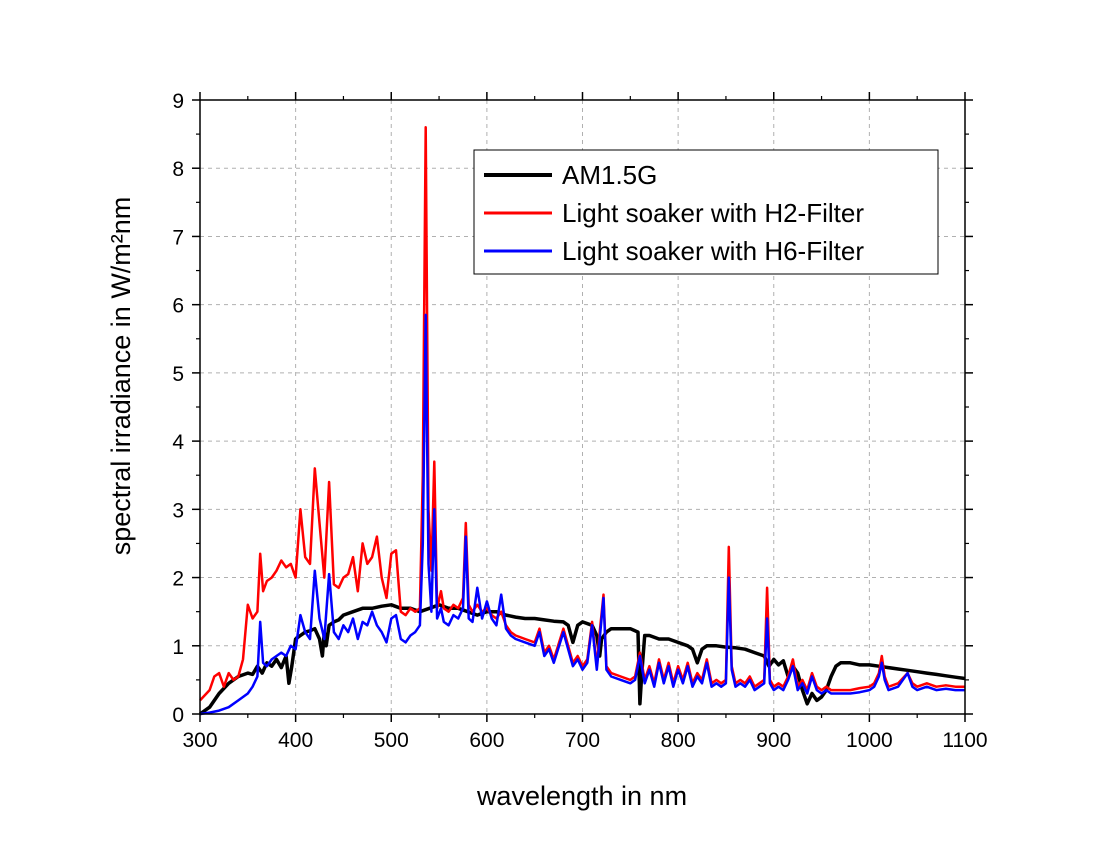  What do you see at coordinates (121, 376) in the screenshot?
I see `y-axis-title: spectral irradiance in W/m²nm` at bounding box center [121, 376].